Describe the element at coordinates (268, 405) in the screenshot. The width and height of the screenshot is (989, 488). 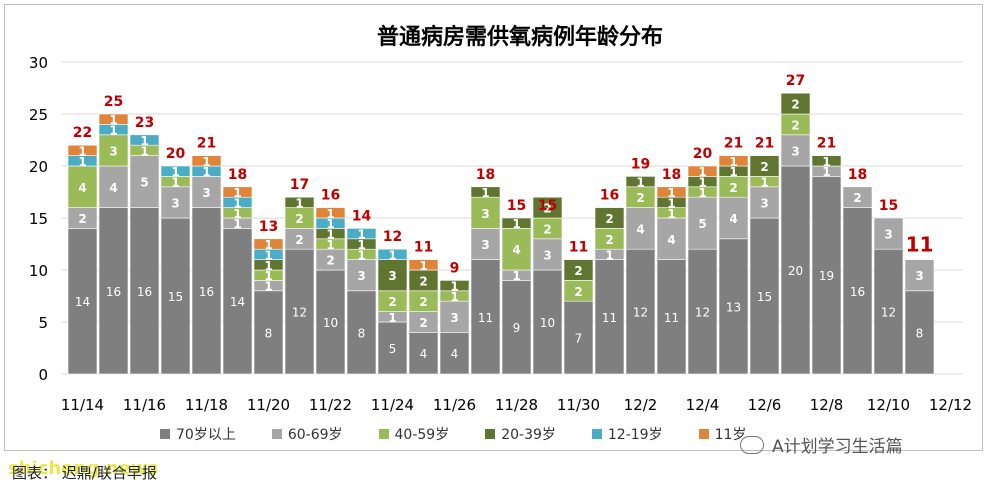
I see `x-tick-label: 11/20` at that location.